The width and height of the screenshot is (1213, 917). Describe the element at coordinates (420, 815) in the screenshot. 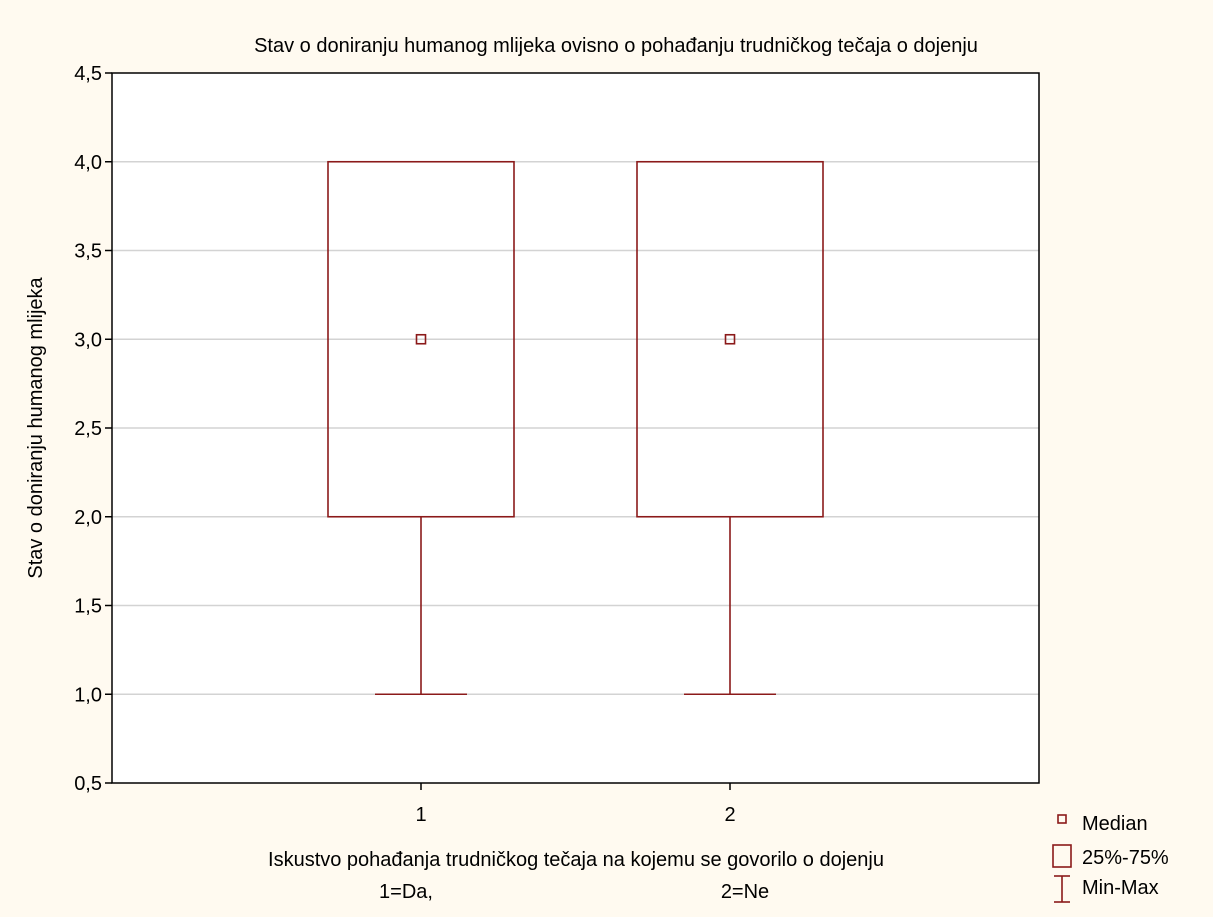

I see `x-tick-label-0: 1` at that location.